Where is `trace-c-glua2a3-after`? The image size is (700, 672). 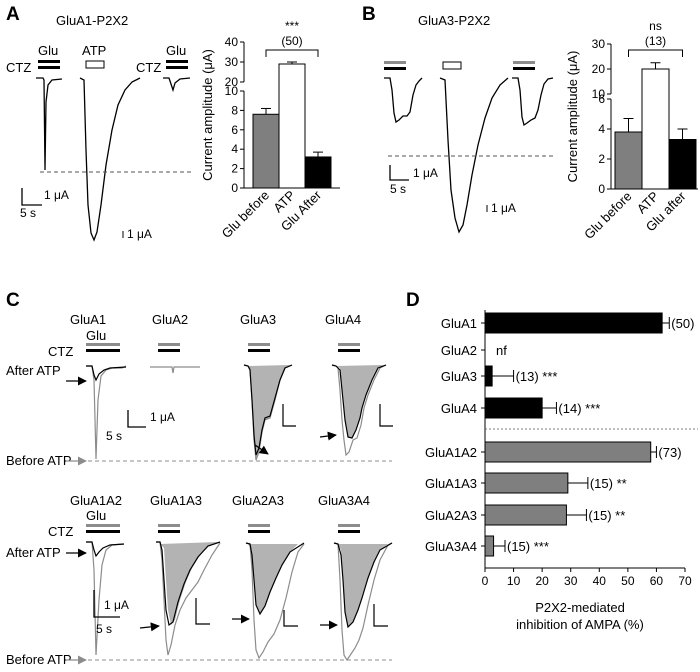
trace-c-glua2a3-after is located at coordinates (275, 579).